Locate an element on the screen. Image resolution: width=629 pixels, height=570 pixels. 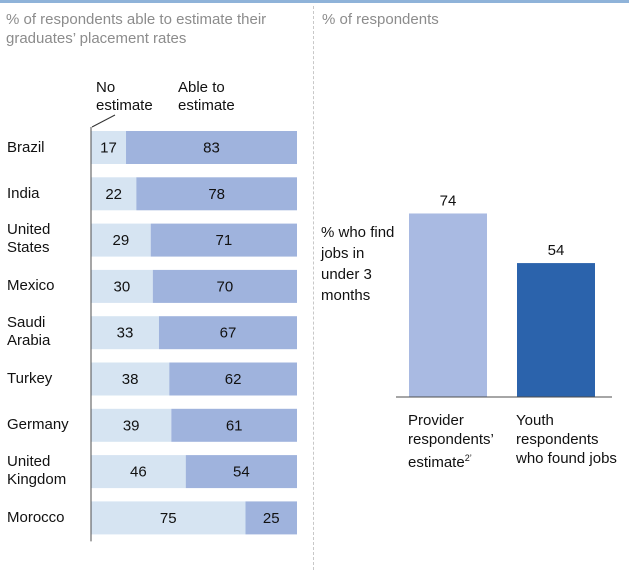
bar-value-saudi-arabia-able-to-estimate: 67 is located at coordinates (228, 333).